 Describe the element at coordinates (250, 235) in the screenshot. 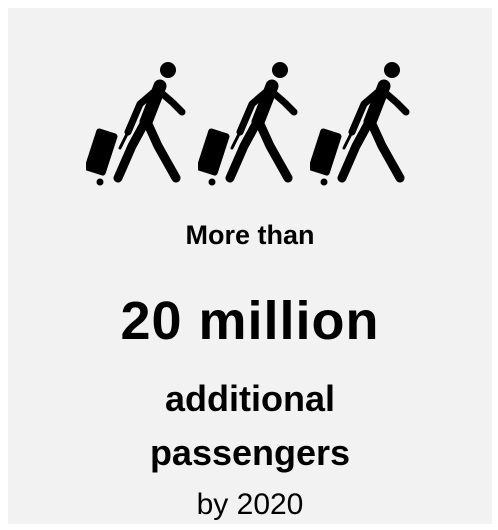

I see `more-than-label: More than` at that location.